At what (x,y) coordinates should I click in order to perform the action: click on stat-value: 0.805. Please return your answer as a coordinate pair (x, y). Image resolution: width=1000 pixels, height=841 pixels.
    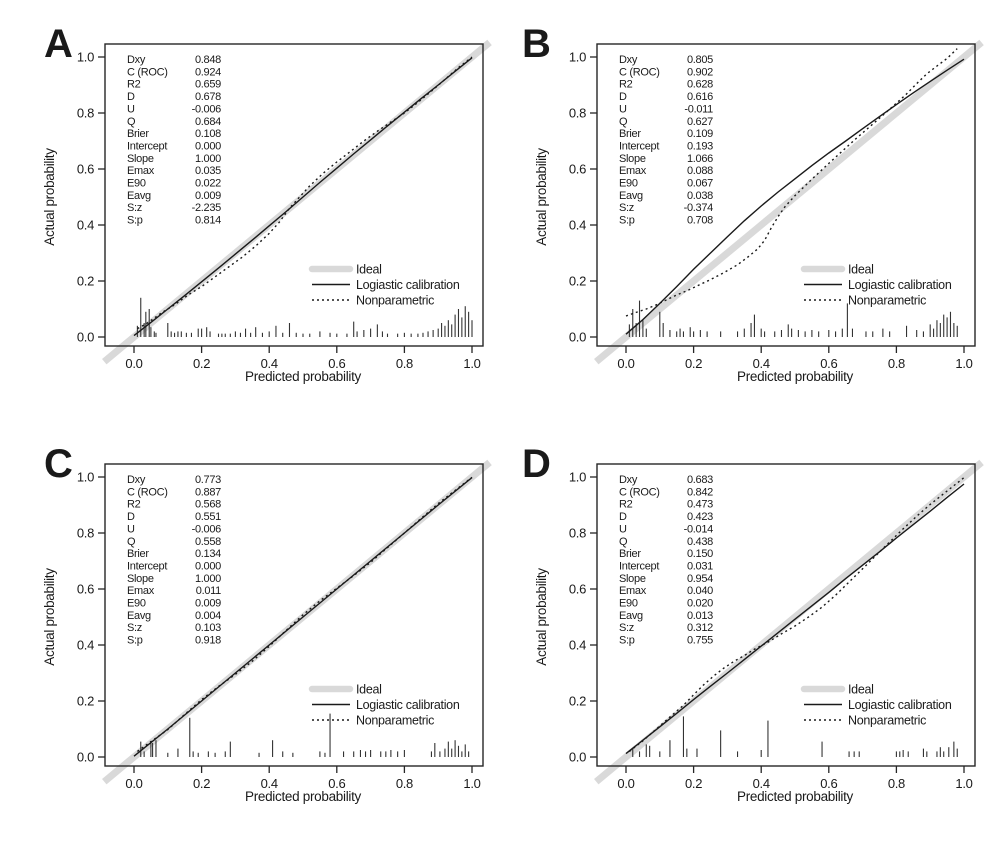
    Looking at the image, I should click on (700, 60).